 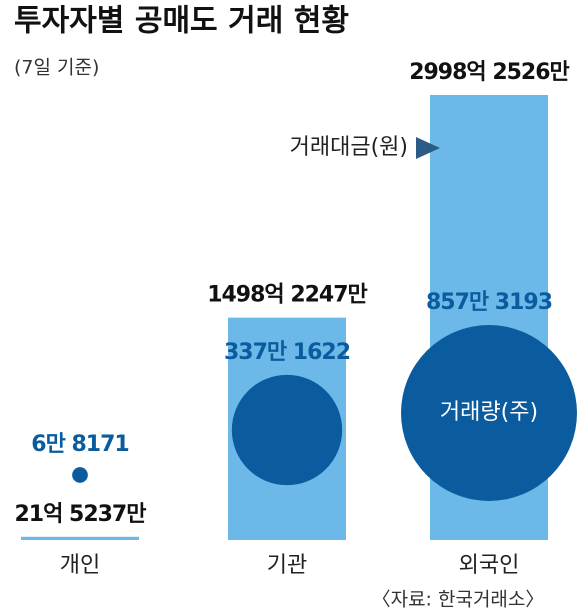 What do you see at coordinates (80, 565) in the screenshot?
I see `x-tick-label: 개인` at bounding box center [80, 565].